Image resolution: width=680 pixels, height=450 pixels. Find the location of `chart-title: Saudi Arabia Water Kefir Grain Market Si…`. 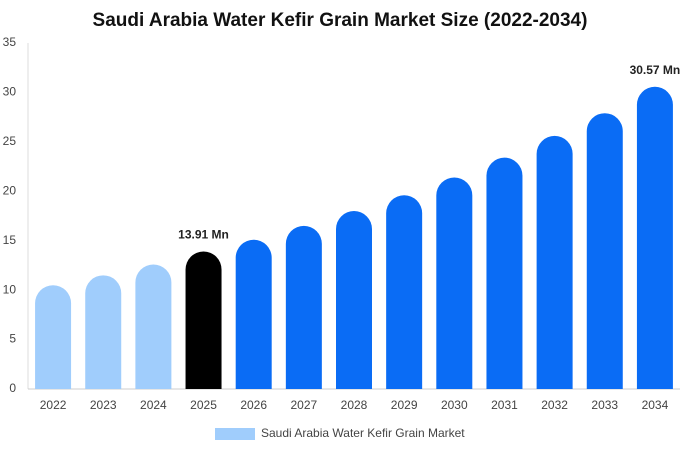

chart-title: Saudi Arabia Water Kefir Grain Market Si… is located at coordinates (340, 20).